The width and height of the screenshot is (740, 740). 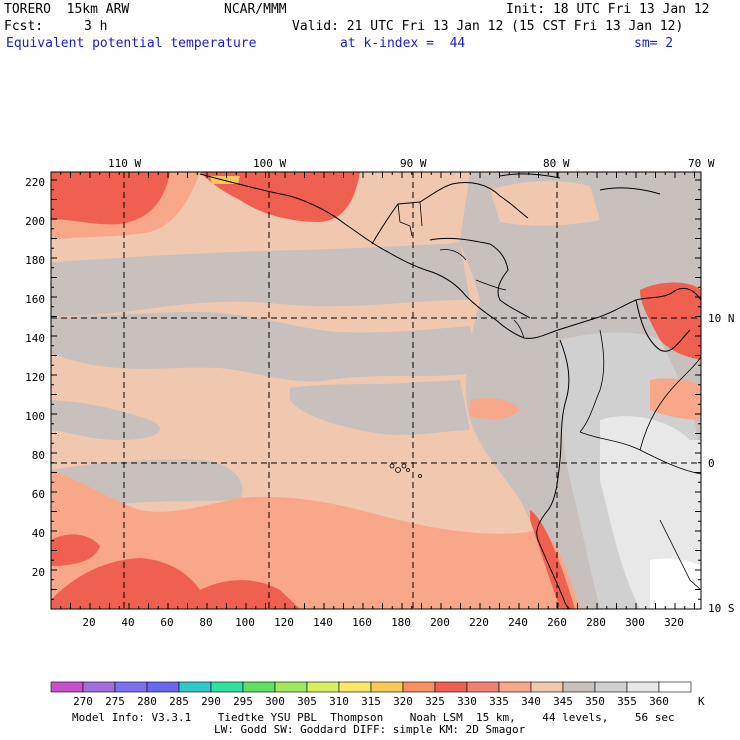 I want to click on legend-label: 290, so click(x=211, y=701).